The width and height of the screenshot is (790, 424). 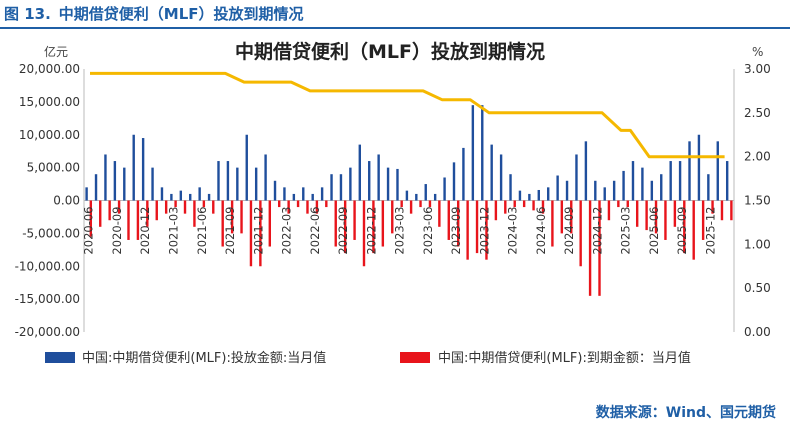 What do you see at coordinates (202, 231) in the screenshot?
I see `x-tick-label: 2021-06` at bounding box center [202, 231].